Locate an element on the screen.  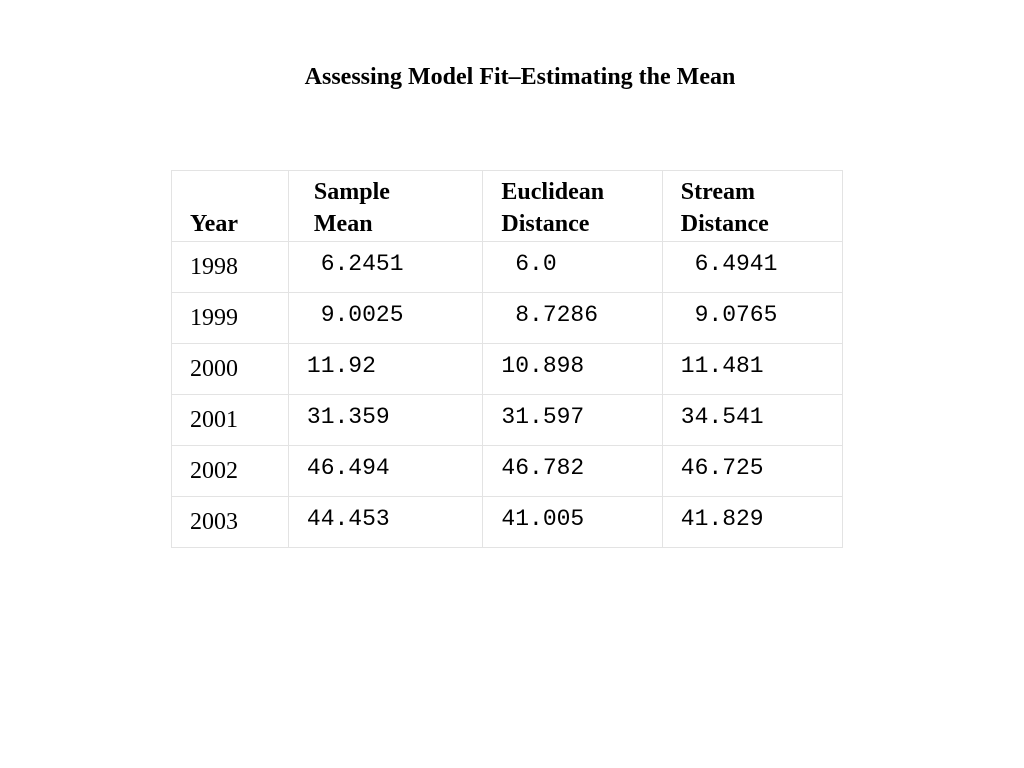
stream-distance-cell: 6.4941 is located at coordinates (752, 267).